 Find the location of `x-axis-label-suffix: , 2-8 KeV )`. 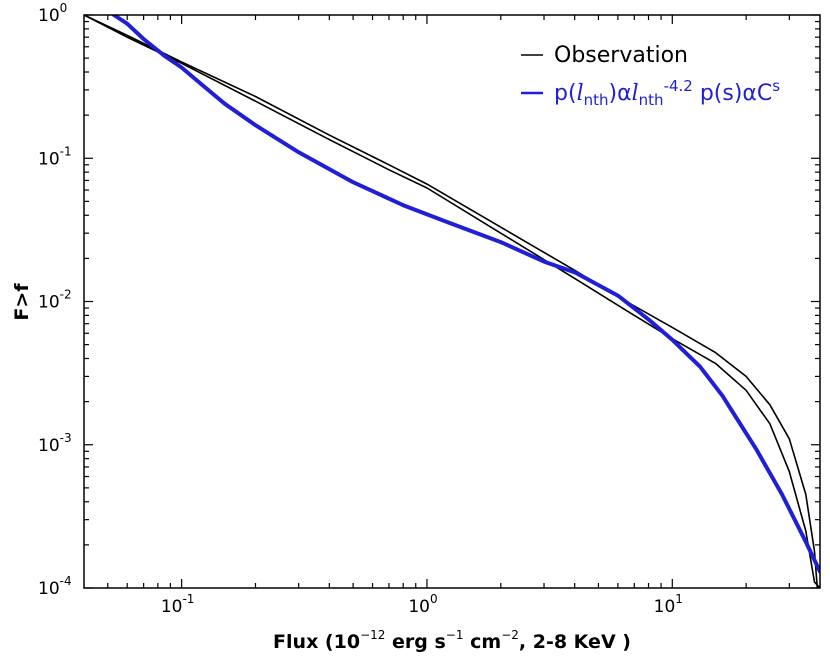

x-axis-label-suffix: , 2-8 KeV ) is located at coordinates (575, 642).